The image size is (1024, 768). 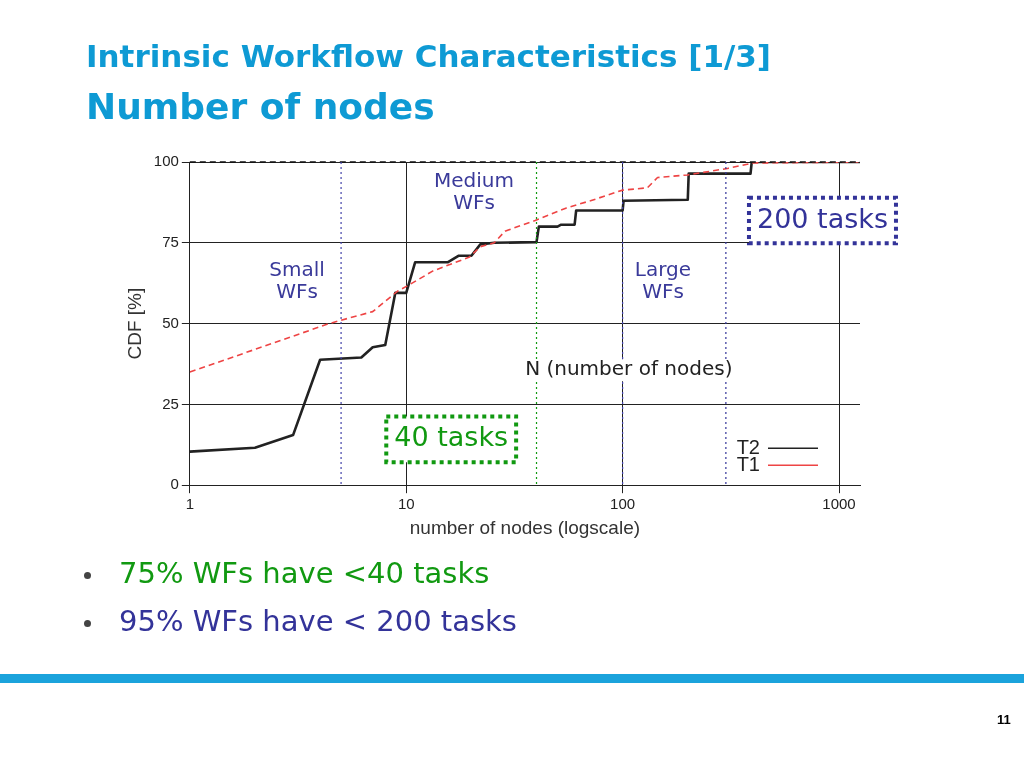 I want to click on x-tick-label: 1000, so click(x=839, y=504).